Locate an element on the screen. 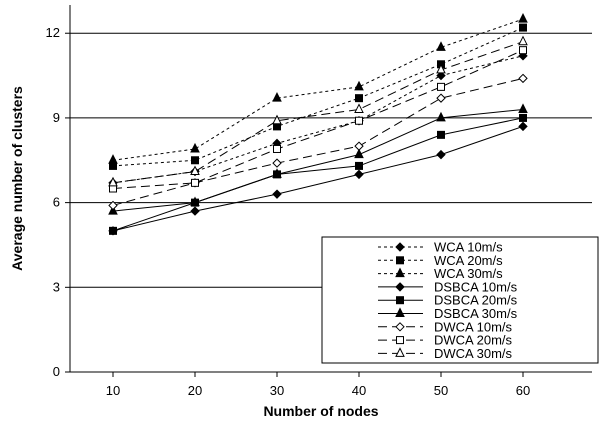  legend-label: WCA 10m/s is located at coordinates (468, 247).